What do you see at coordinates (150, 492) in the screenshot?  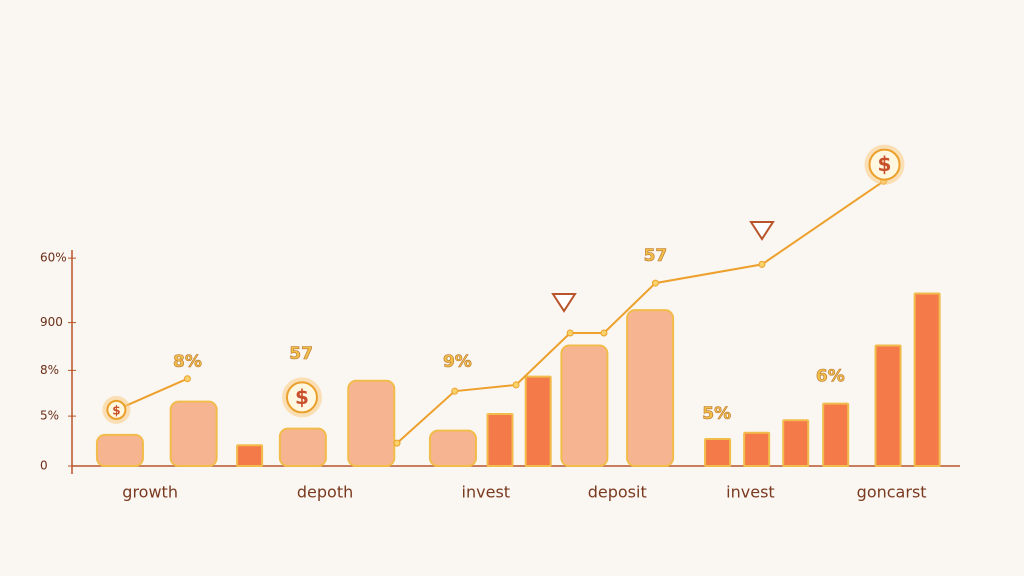 I see `x-category-label: growth` at bounding box center [150, 492].